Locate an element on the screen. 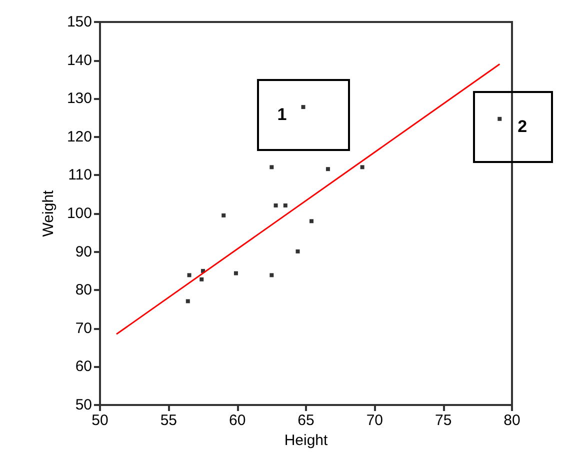 This screenshot has height=471, width=562. y-tick-label: 100 is located at coordinates (79, 213).